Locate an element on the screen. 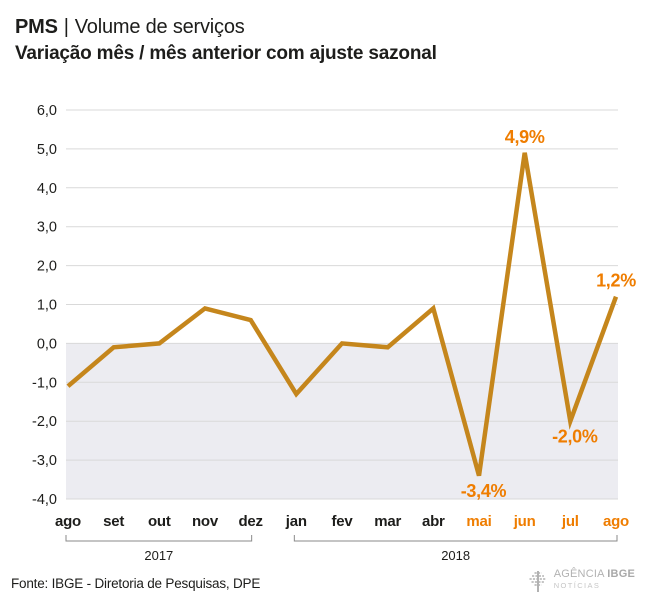 This screenshot has height=614, width=649. ibge-tree-icon is located at coordinates (538, 581).